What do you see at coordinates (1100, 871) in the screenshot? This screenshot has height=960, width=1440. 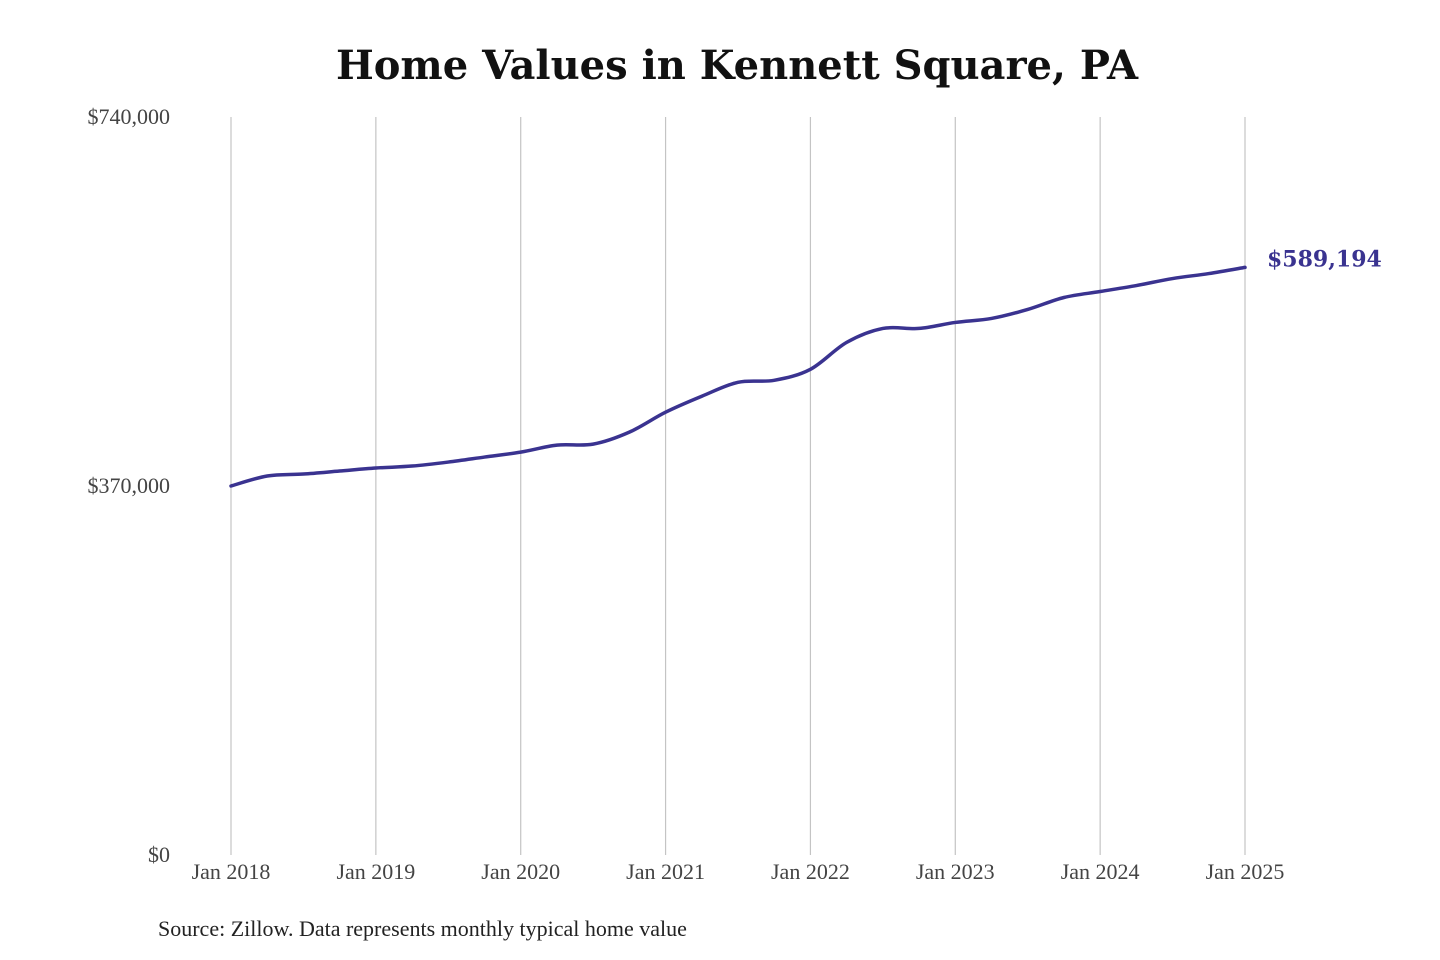 I see `x-tick-label: Jan 2024` at bounding box center [1100, 871].